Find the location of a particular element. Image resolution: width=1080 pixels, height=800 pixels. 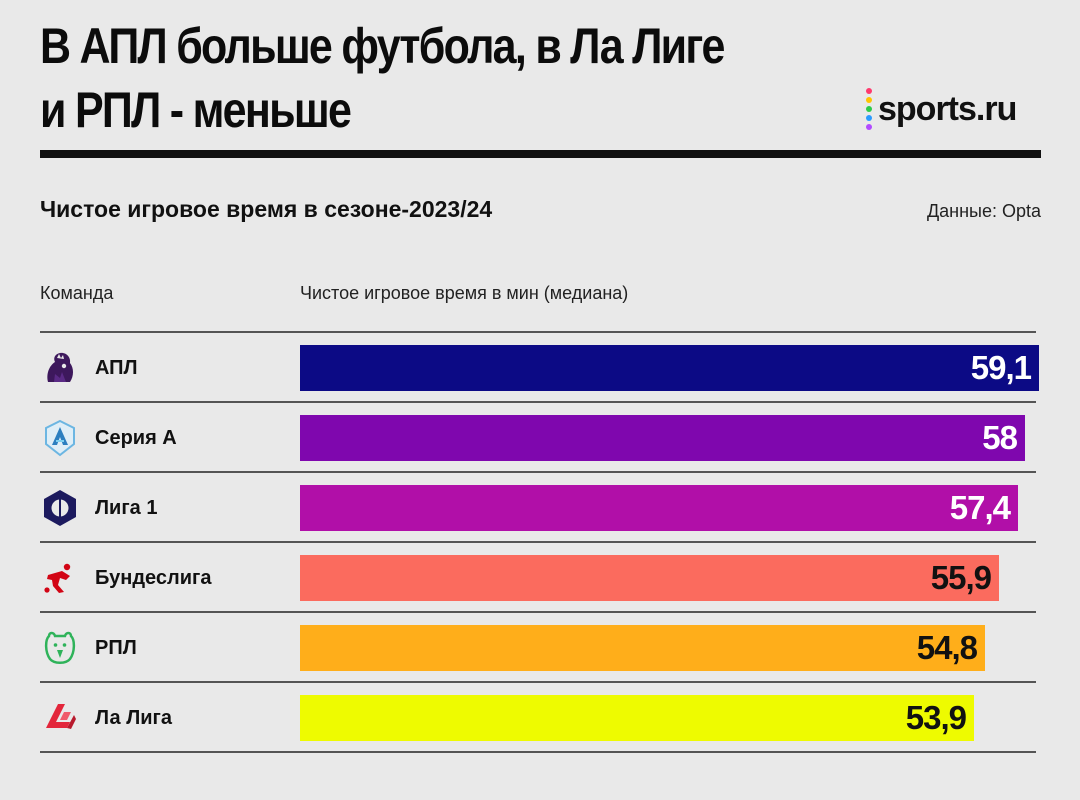

bar: 59,1 is located at coordinates (669, 368).